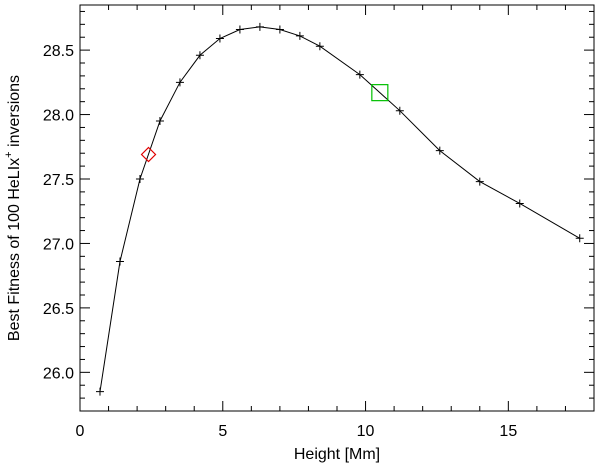 The image size is (600, 466). I want to click on y-tick-label: 26.0, so click(58, 373).